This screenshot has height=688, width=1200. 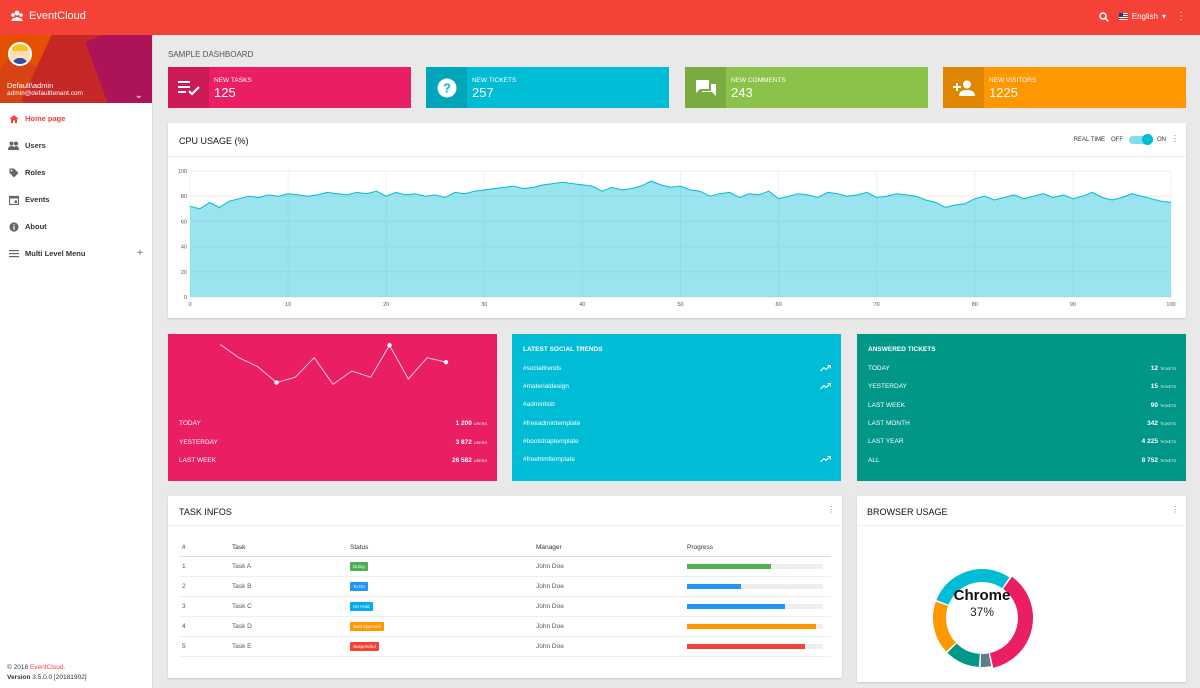 What do you see at coordinates (677, 441) in the screenshot?
I see `trend-item: #bootstraptemplate` at bounding box center [677, 441].